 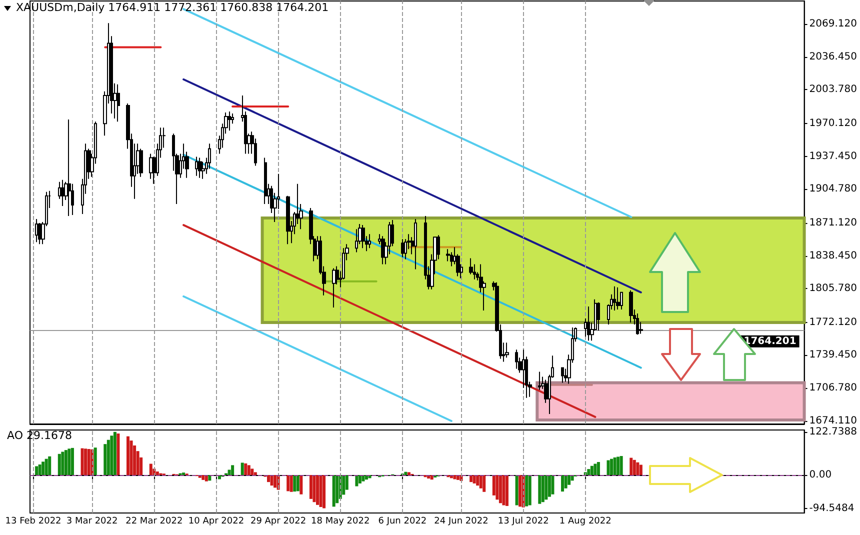 What do you see at coordinates (402, 521) in the screenshot?
I see `x-tick-label: 6 Jun 2022` at bounding box center [402, 521].